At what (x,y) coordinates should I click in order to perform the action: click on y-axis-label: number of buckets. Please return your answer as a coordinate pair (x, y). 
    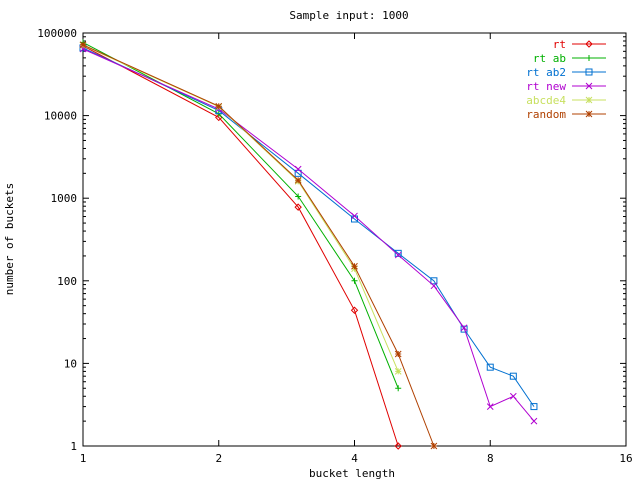
    Looking at the image, I should click on (9, 239).